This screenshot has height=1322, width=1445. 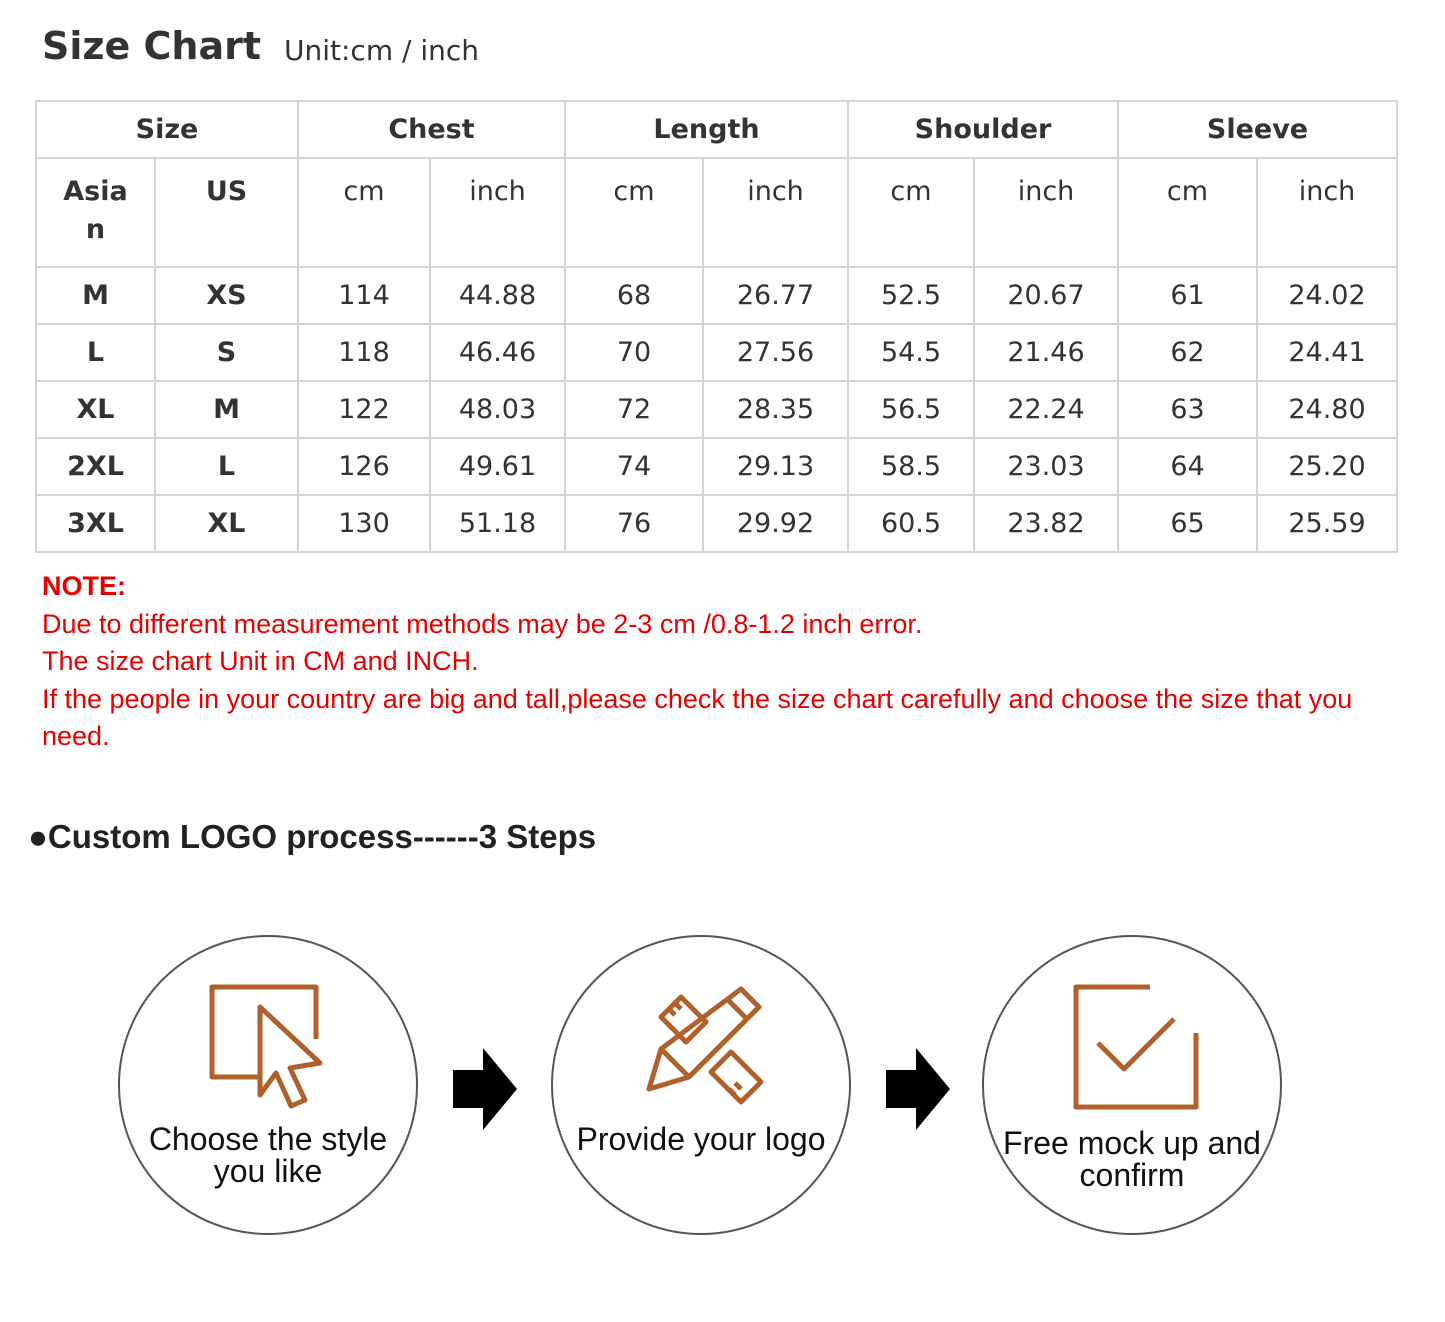 What do you see at coordinates (634, 295) in the screenshot?
I see `measurement-cell: 68` at bounding box center [634, 295].